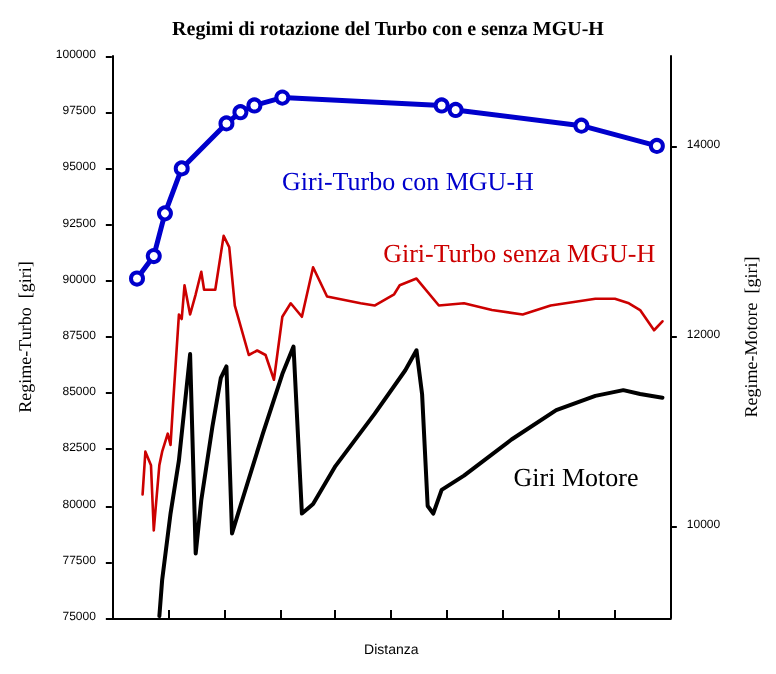  I want to click on chart-title: Regimi di rotazione del Turbo con e senza MGU-H, so click(388, 30).